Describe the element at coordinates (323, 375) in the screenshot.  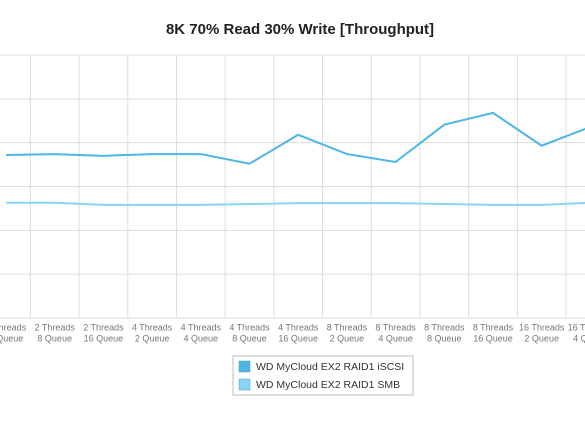
I see `legend-box` at that location.